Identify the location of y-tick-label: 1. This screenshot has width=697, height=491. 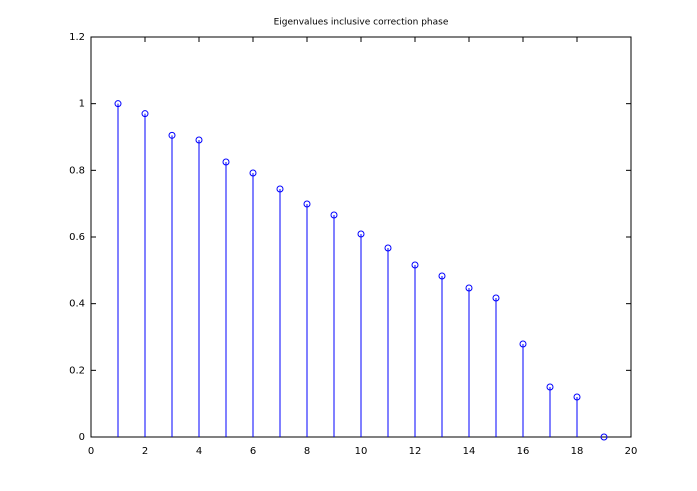
(82, 104).